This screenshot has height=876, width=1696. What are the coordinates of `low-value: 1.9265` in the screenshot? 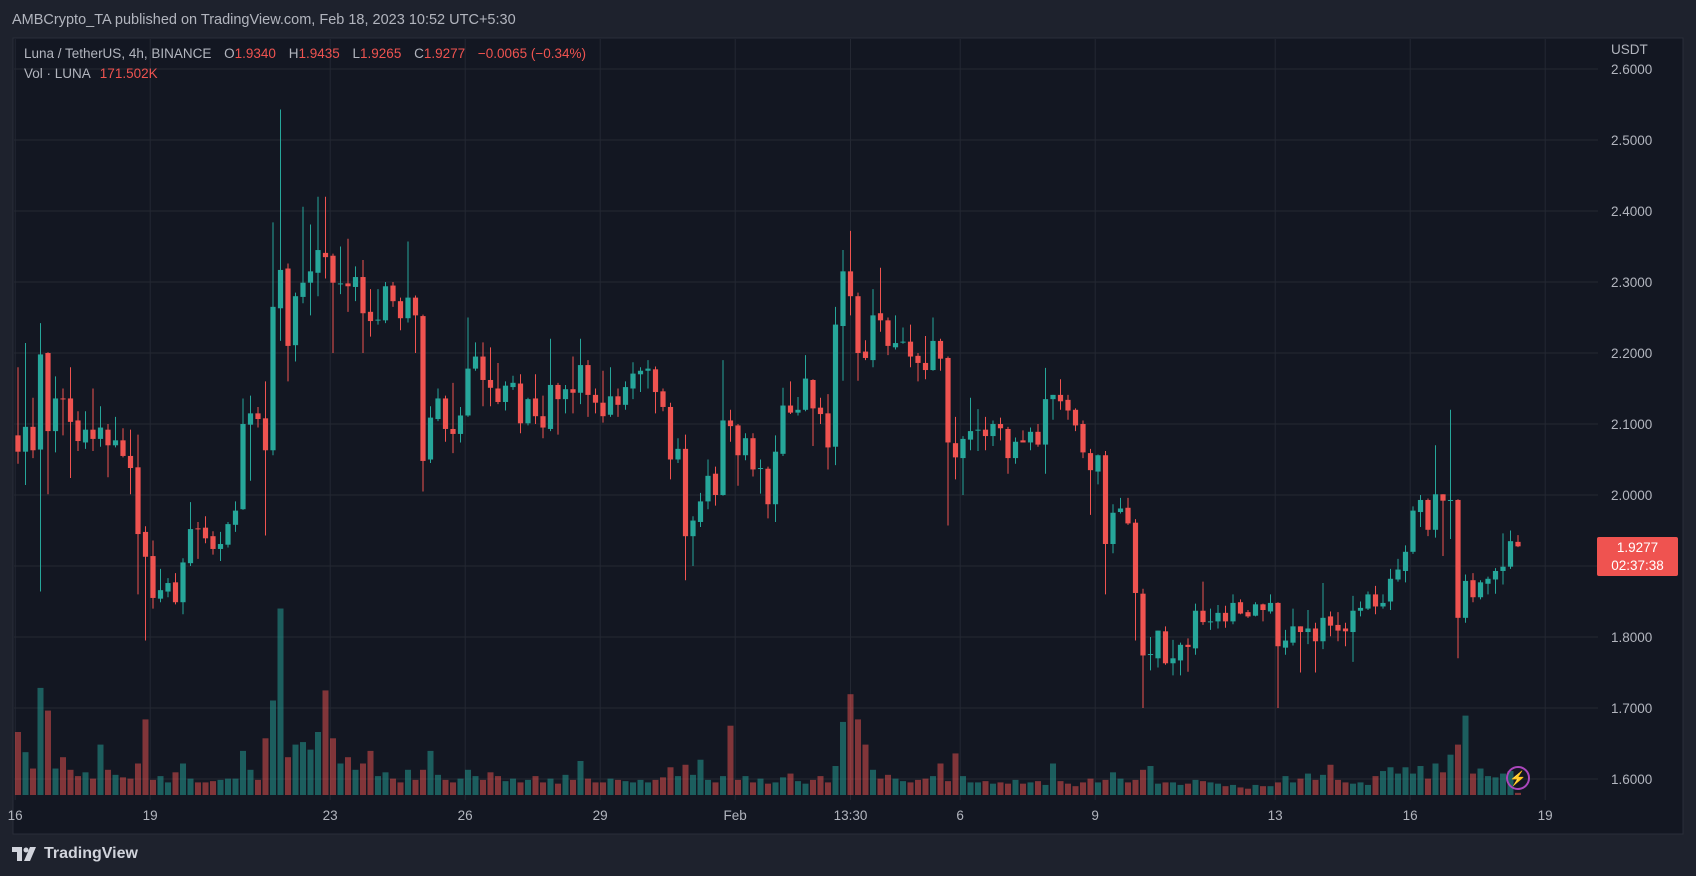 It's located at (381, 53).